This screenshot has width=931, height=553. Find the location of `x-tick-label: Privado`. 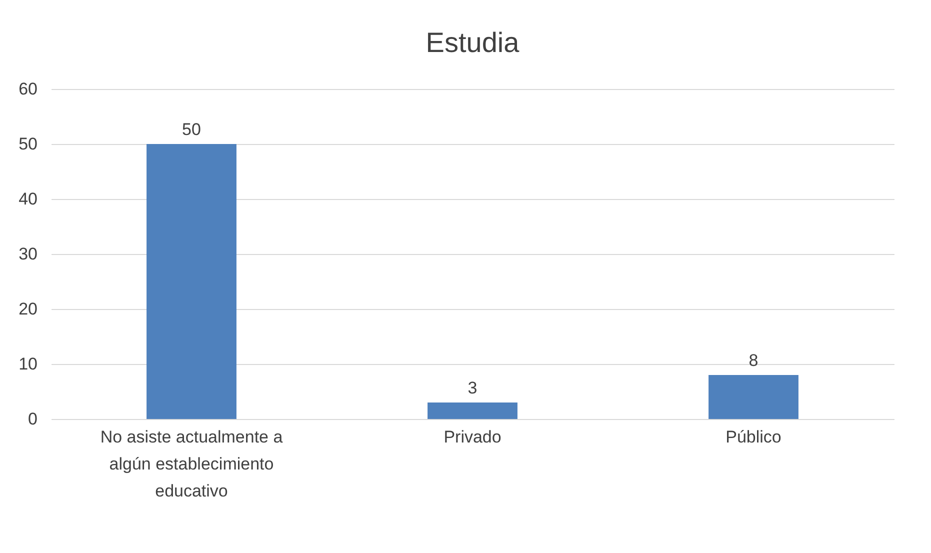

x-tick-label: Privado is located at coordinates (473, 437).